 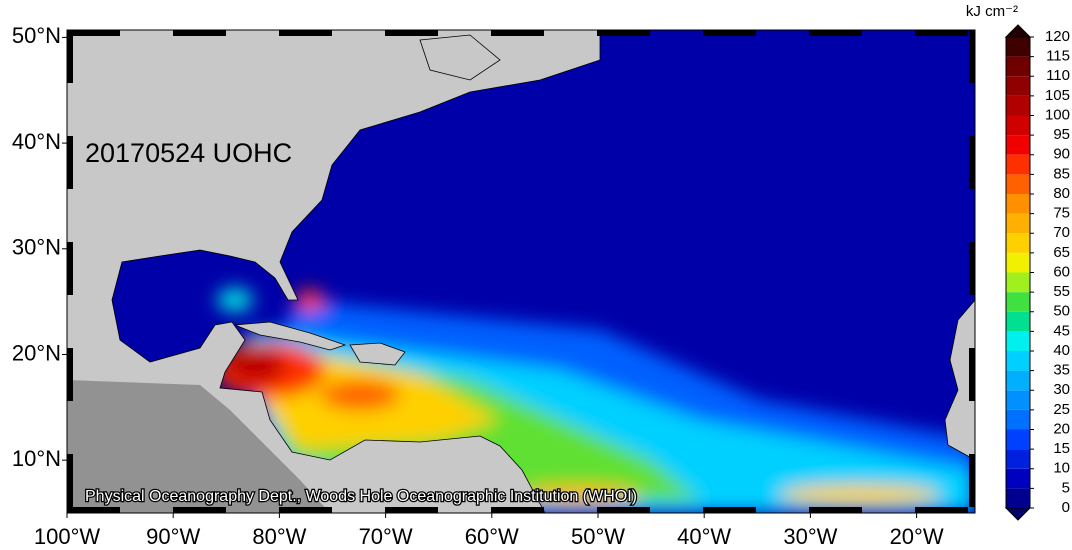 What do you see at coordinates (36, 35) in the screenshot?
I see `lat-tick-label: 50°N` at bounding box center [36, 35].